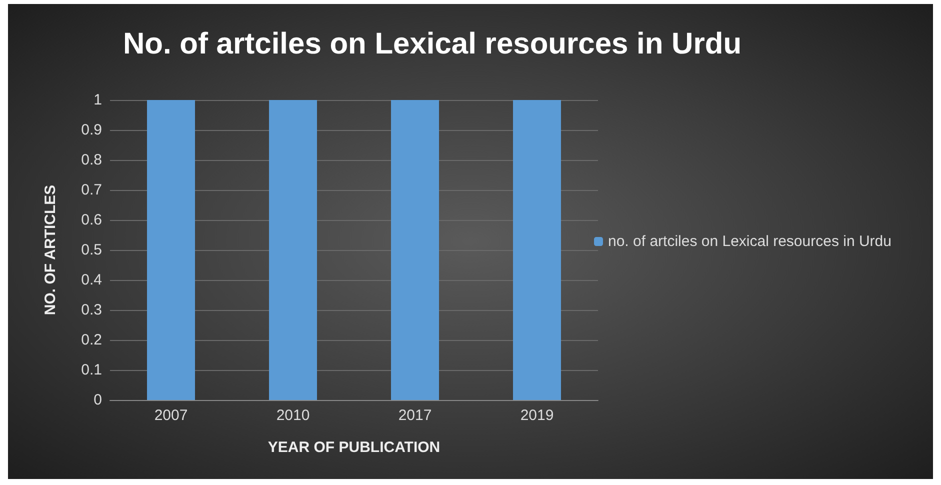 This screenshot has height=485, width=941. What do you see at coordinates (293, 415) in the screenshot?
I see `x-tick-label: 2010` at bounding box center [293, 415].